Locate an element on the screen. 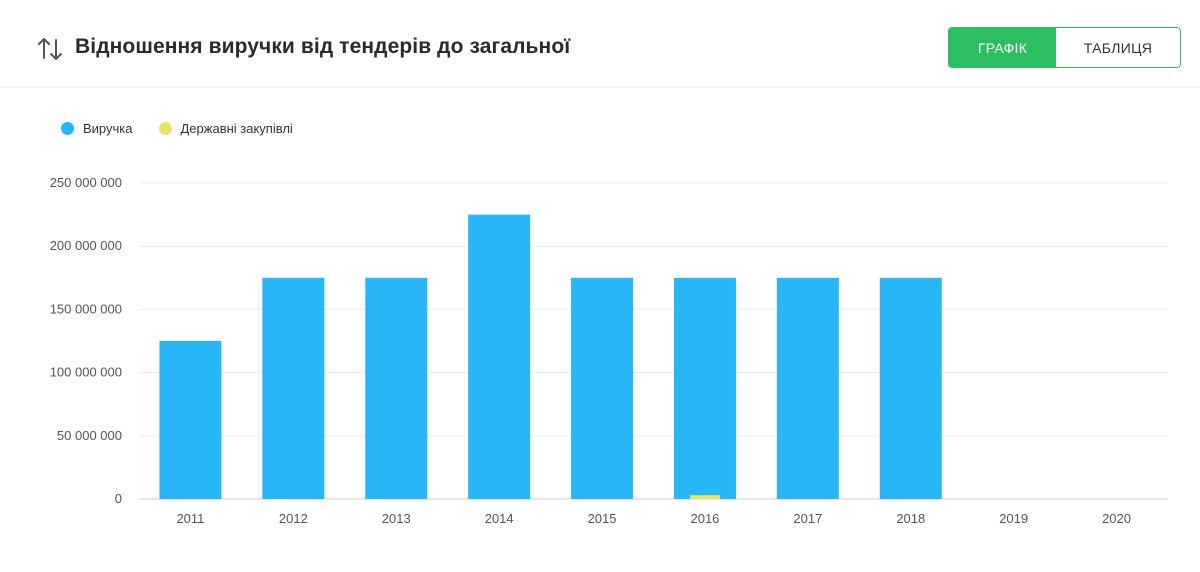  chart-legend: Виручка Державні закупівлі is located at coordinates (190, 128).